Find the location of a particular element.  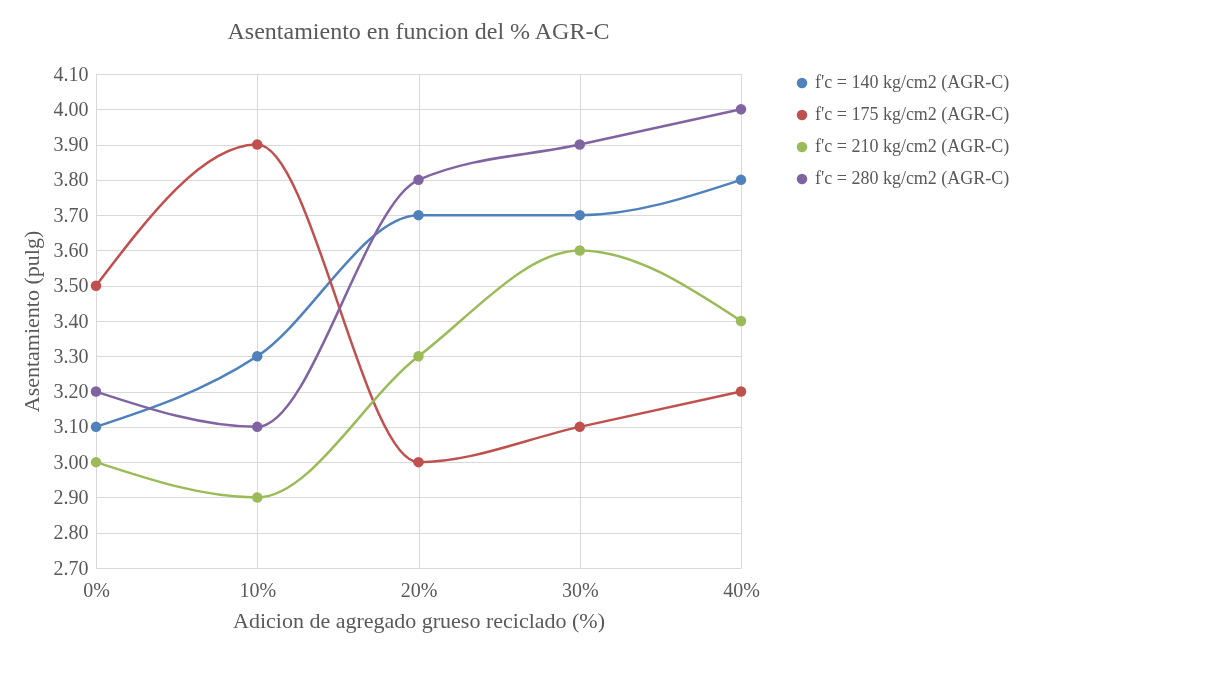

x-tick-label: 0% is located at coordinates (96, 589).